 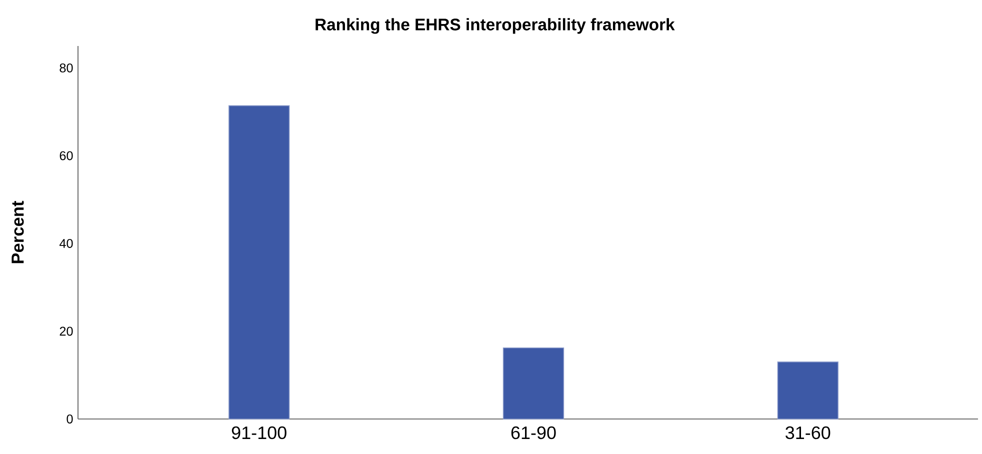 What do you see at coordinates (808, 433) in the screenshot?
I see `x-tick-label: 31-60` at bounding box center [808, 433].